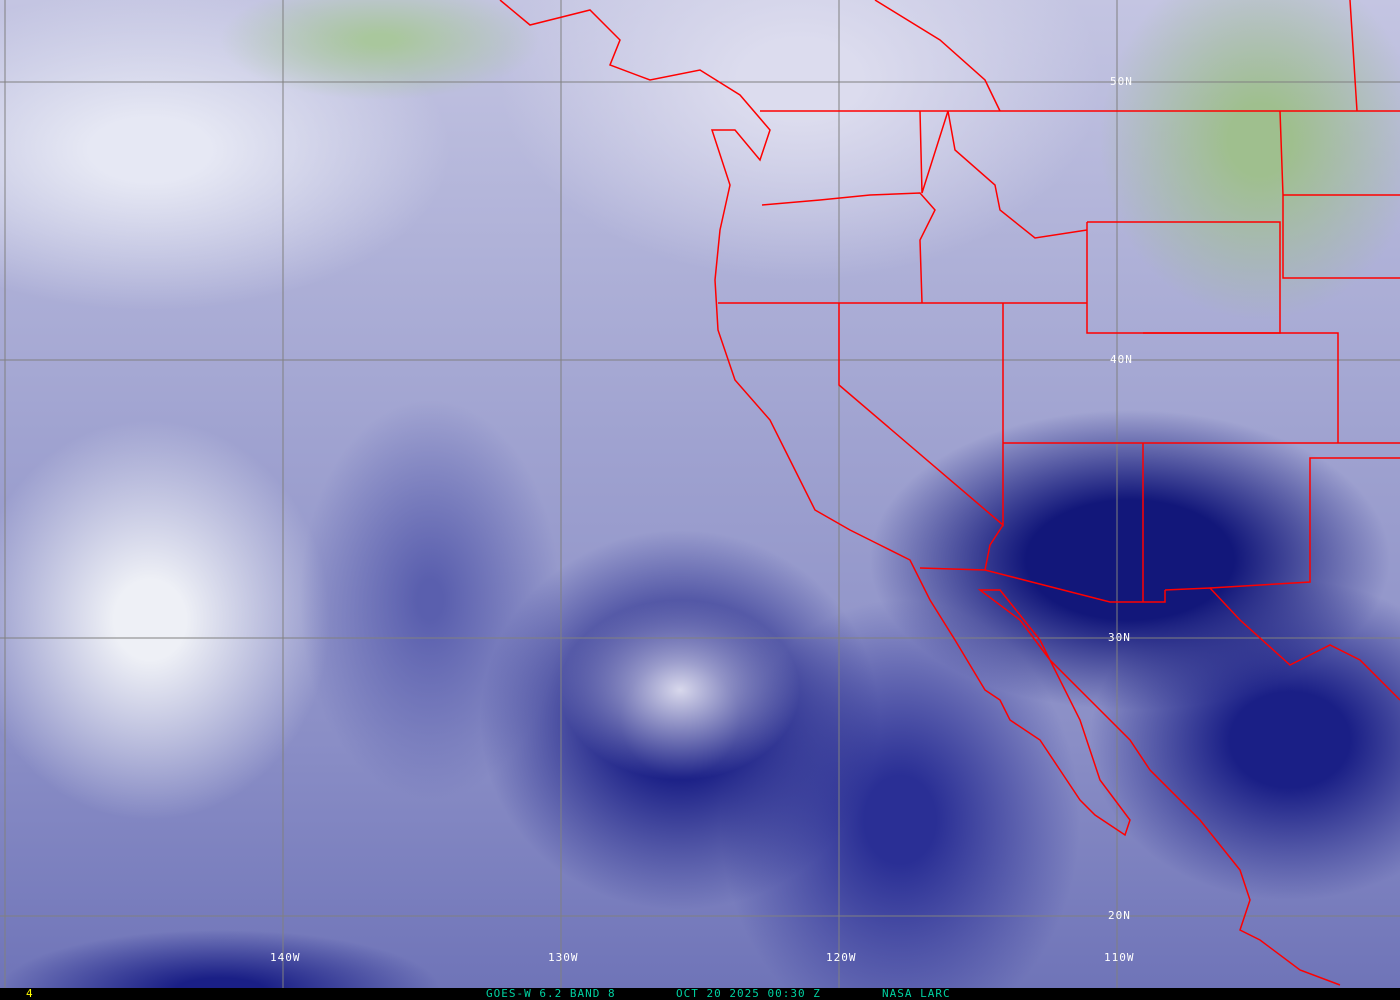  What do you see at coordinates (1353, 56) in the screenshot?
I see `border-canada-north` at bounding box center [1353, 56].